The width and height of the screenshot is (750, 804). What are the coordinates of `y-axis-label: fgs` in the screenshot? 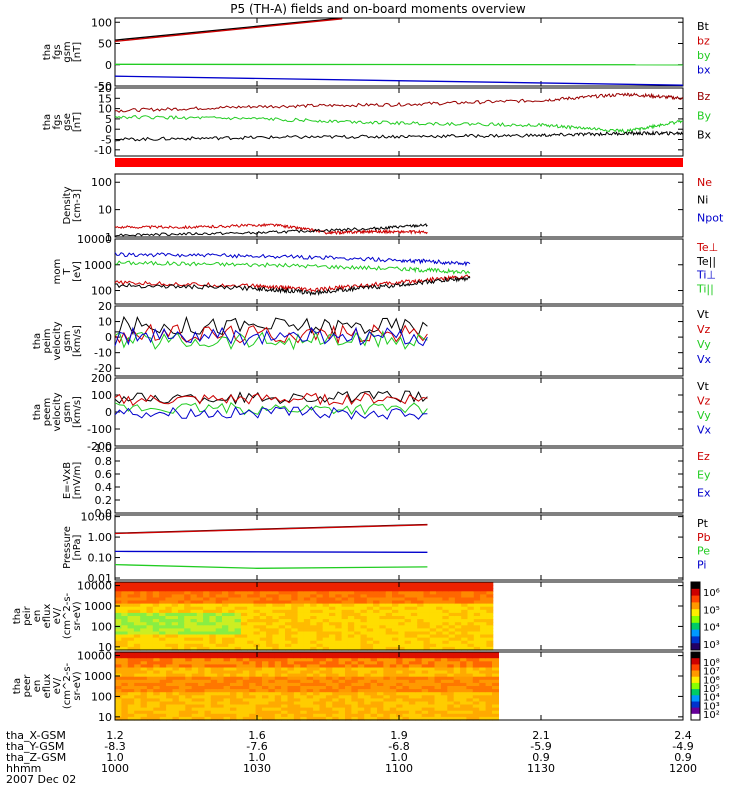 It's located at (57, 121).